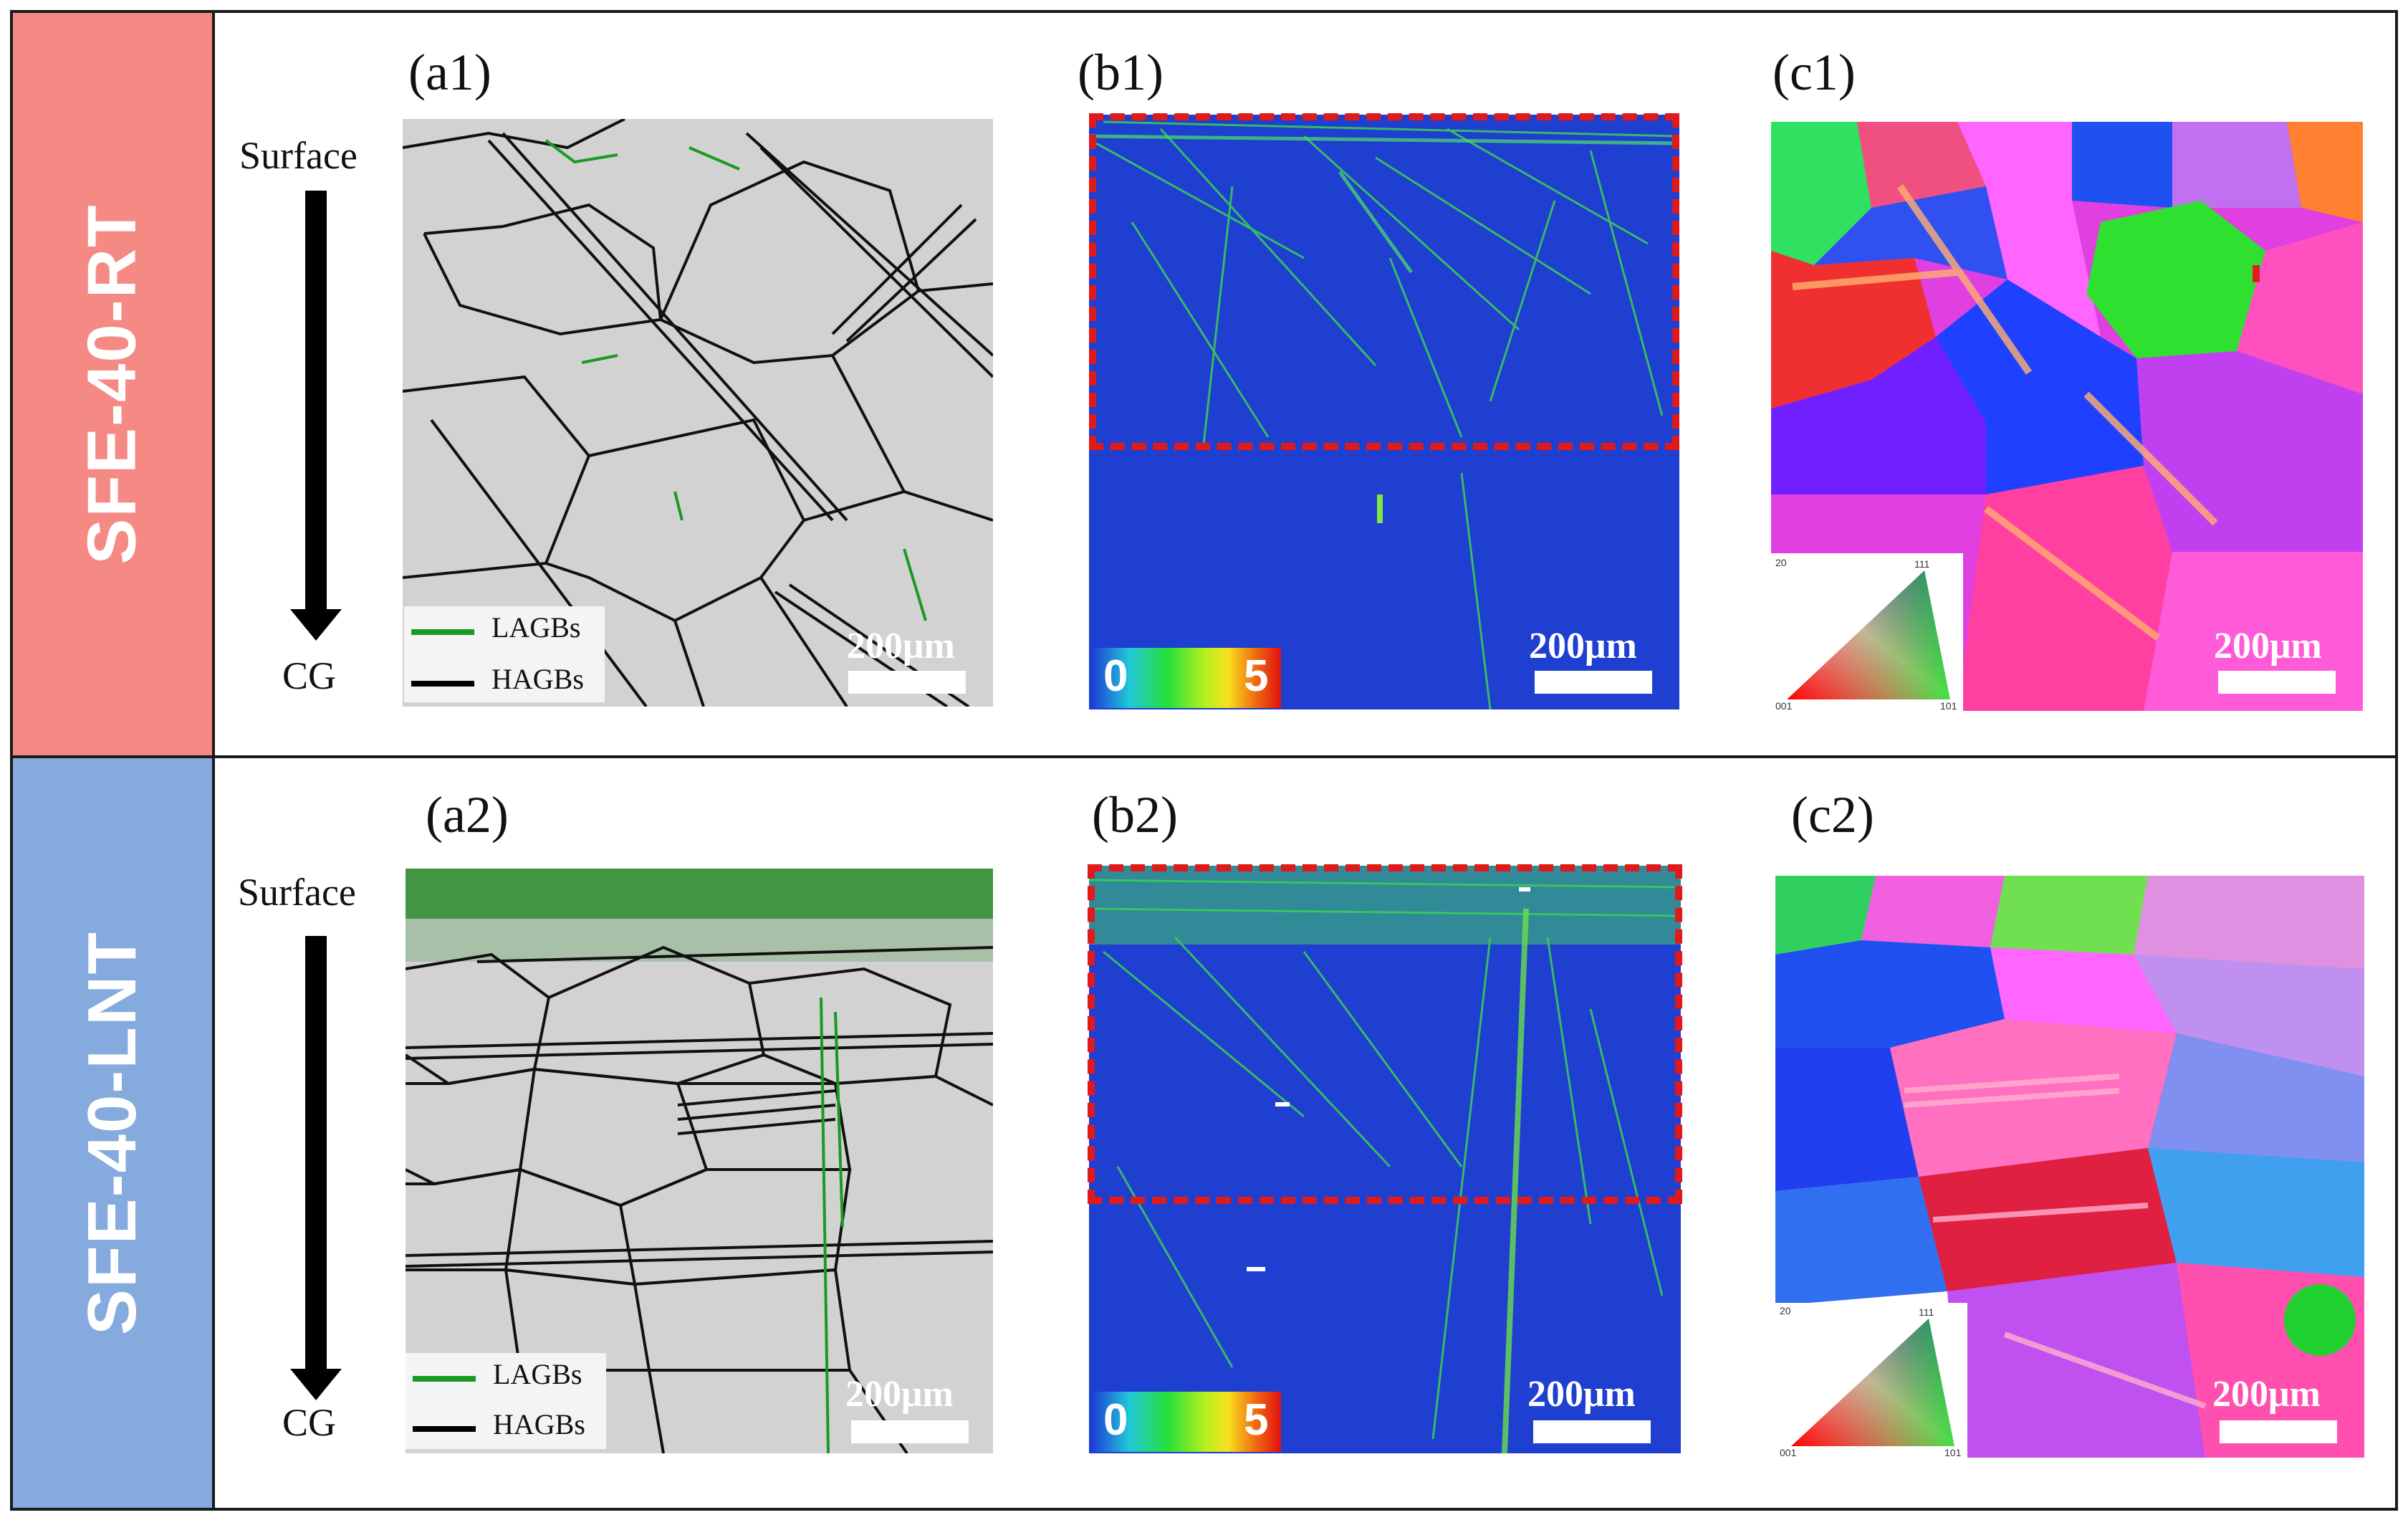 Image resolution: width=2408 pixels, height=1525 pixels. What do you see at coordinates (537, 1374) in the screenshot?
I see `legend-lagb-label-2: LAGBs` at bounding box center [537, 1374].